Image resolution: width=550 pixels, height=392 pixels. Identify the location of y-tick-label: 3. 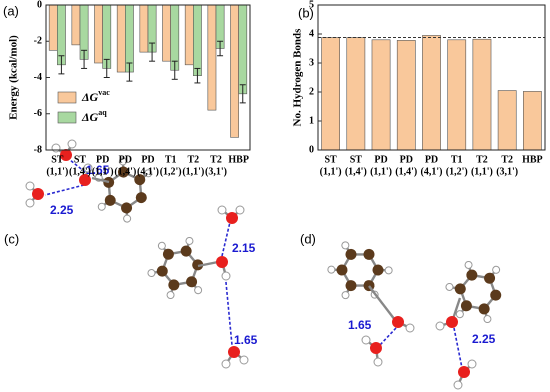
(311, 62).